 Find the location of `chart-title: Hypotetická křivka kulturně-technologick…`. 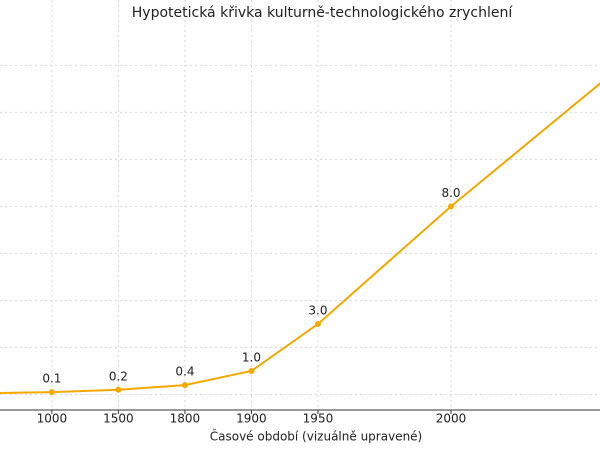

chart-title: Hypotetická křivka kulturně-technologick… is located at coordinates (323, 13).